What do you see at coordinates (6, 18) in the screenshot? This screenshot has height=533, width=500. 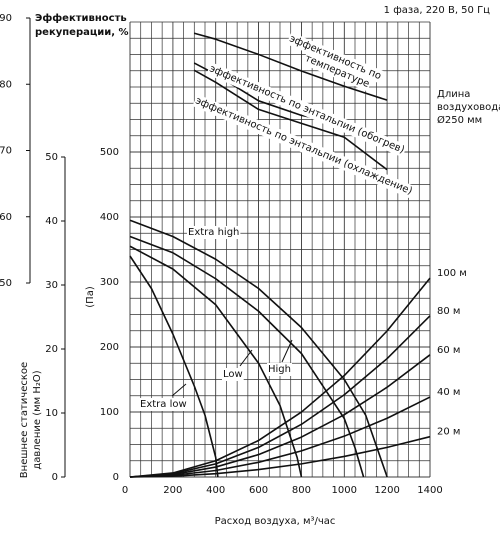 I see `efficiency-tick-label: 90` at bounding box center [6, 18].